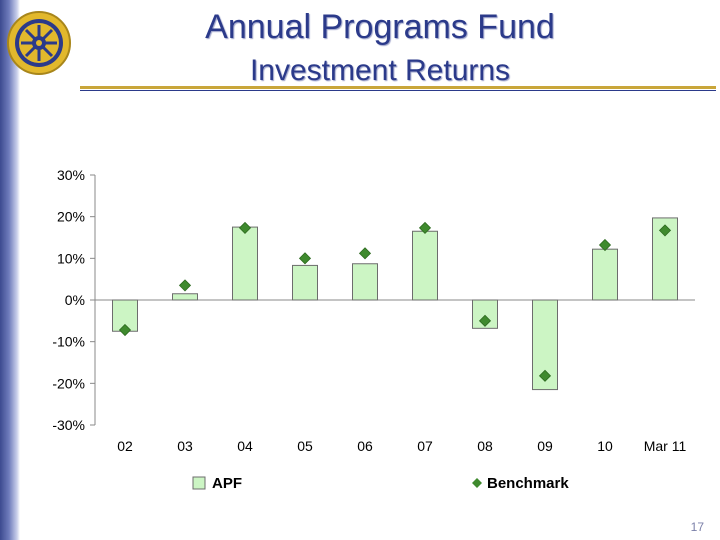 This screenshot has width=720, height=540. Describe the element at coordinates (199, 483) in the screenshot. I see `legend-apf-swatch` at that location.